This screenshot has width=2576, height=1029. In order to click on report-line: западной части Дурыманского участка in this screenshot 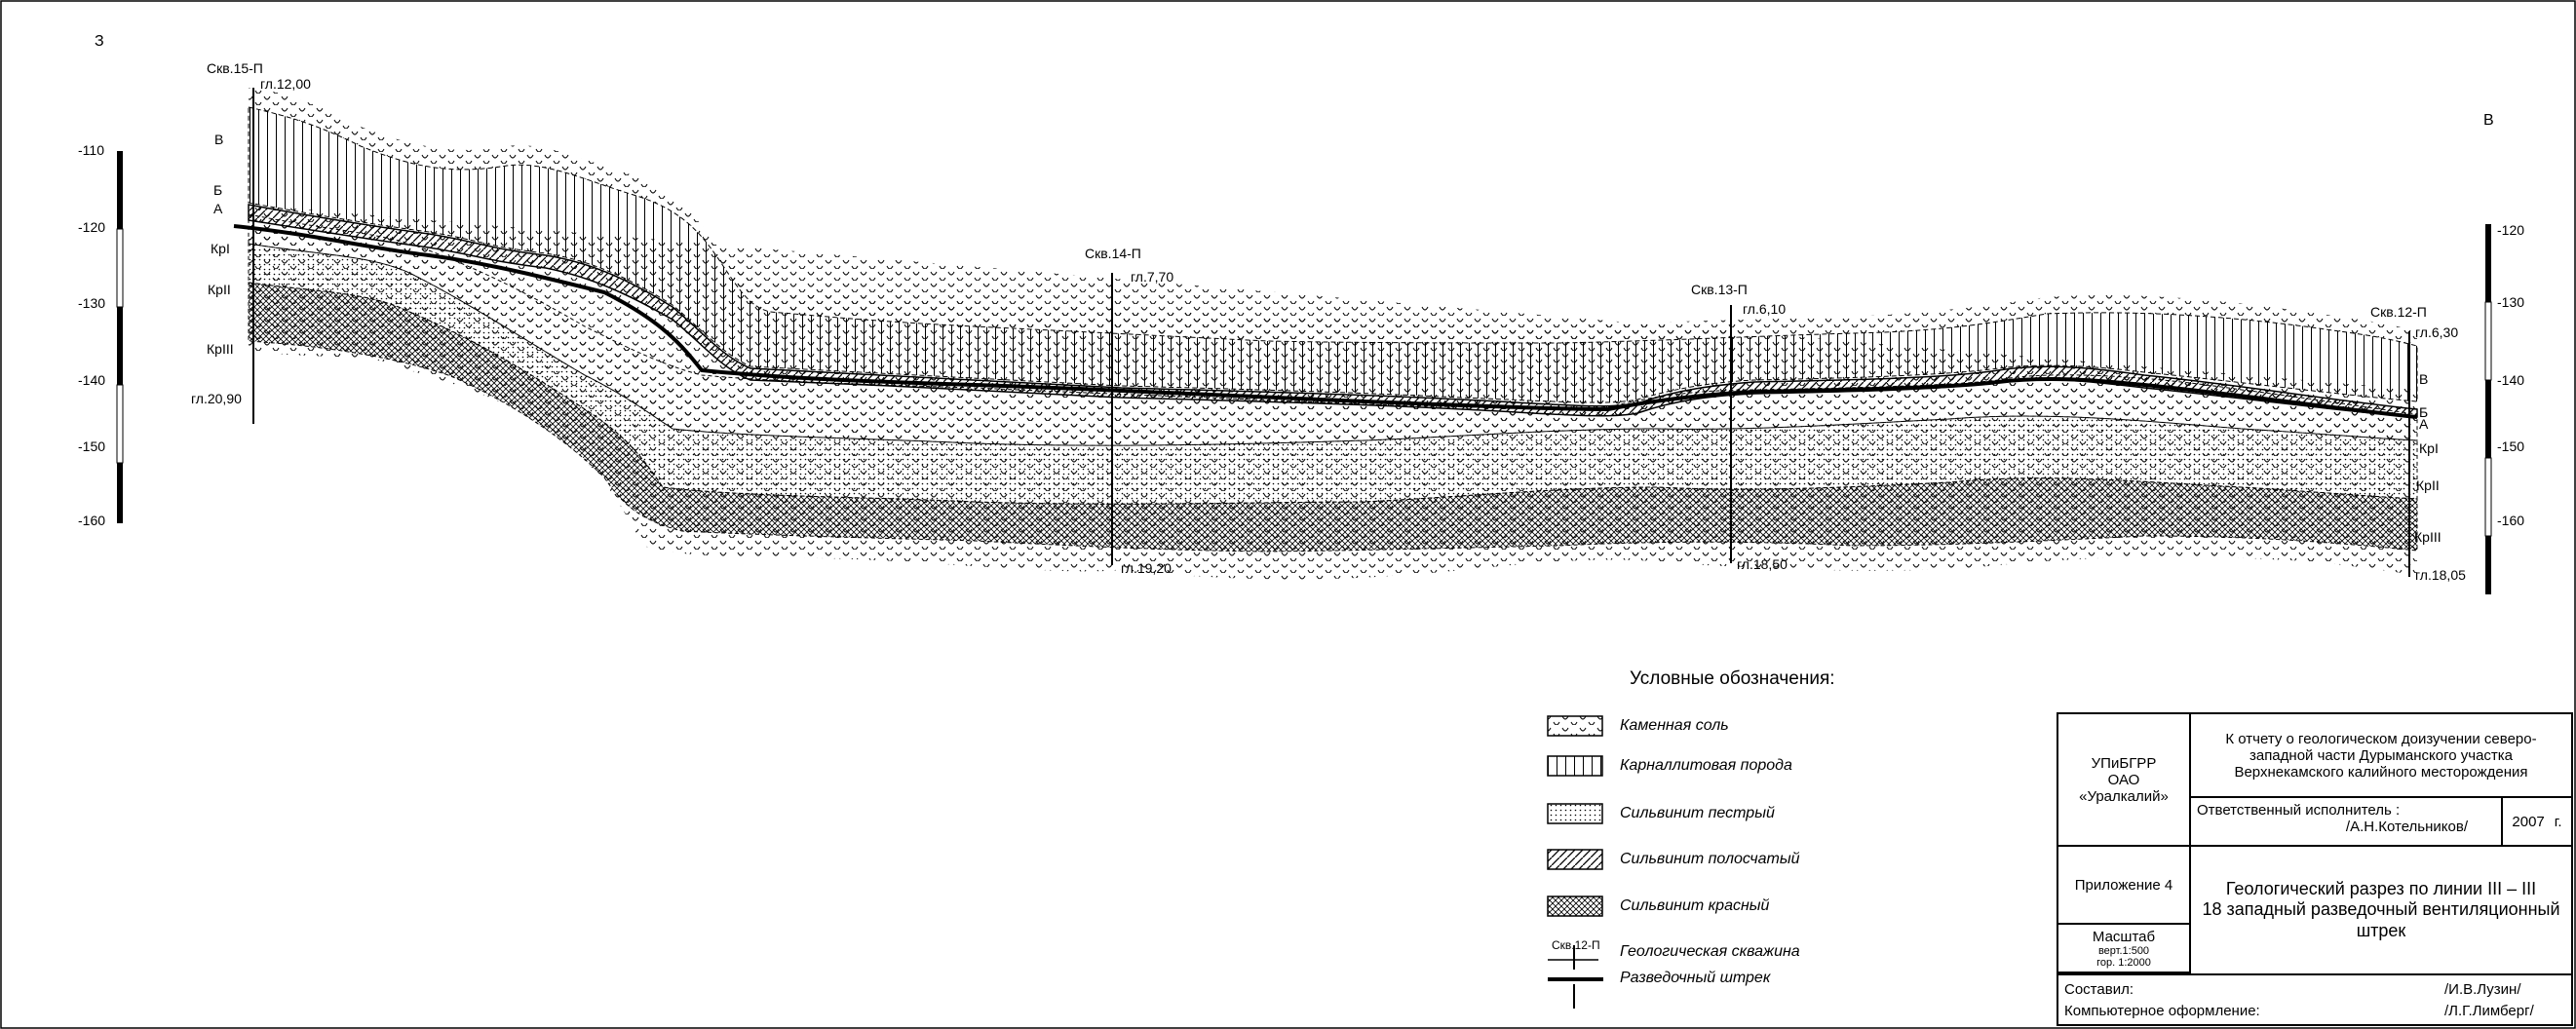, I will do `click(2381, 755)`.